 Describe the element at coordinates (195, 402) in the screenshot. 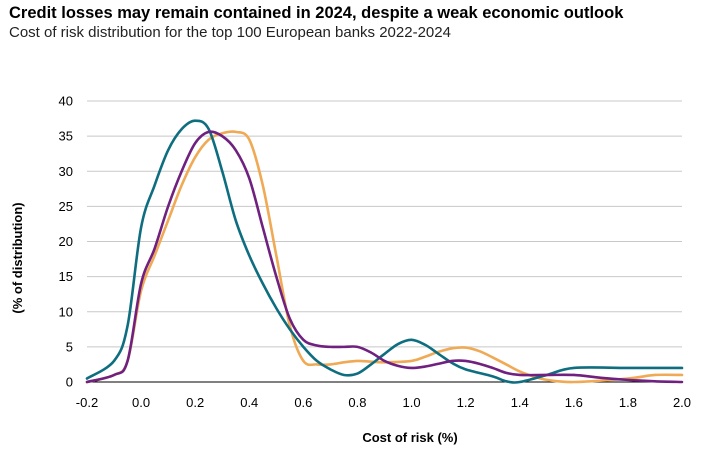

I see `x-tick-label: 0.2` at that location.